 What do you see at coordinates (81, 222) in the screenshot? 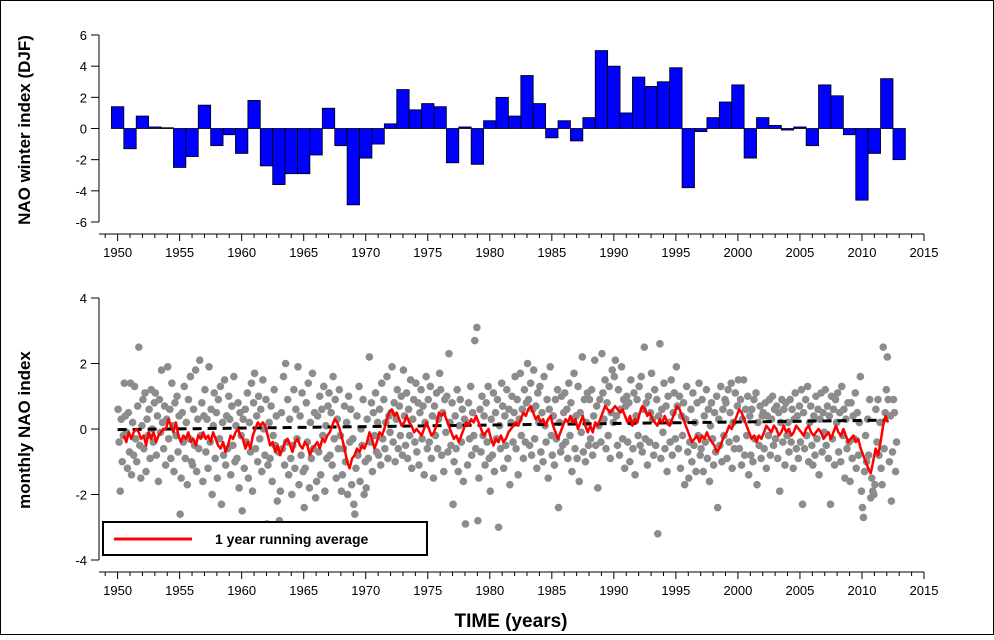
I see `top-y-tick-label: -6` at bounding box center [81, 222].